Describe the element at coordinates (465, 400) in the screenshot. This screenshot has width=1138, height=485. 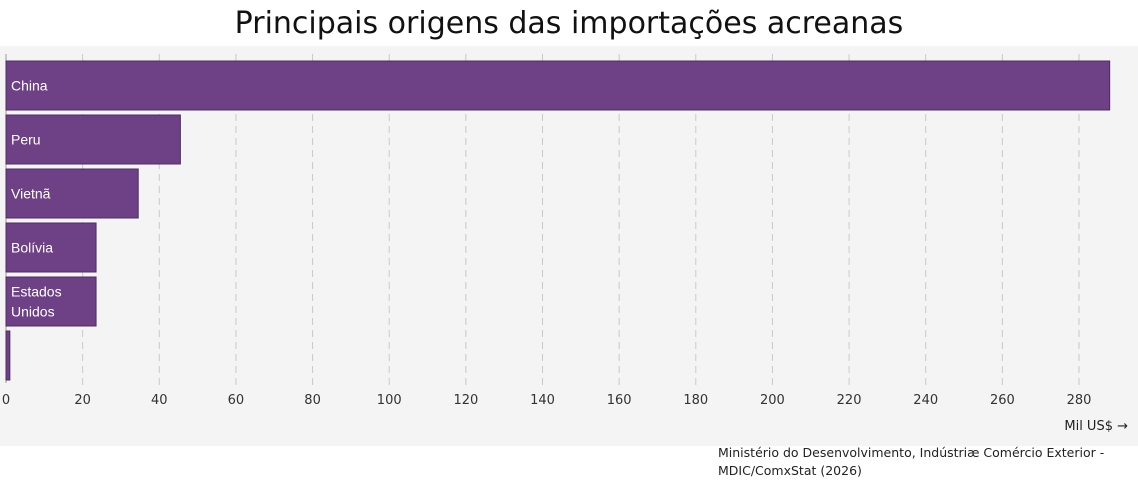
I see `x-tick-label: 120` at that location.